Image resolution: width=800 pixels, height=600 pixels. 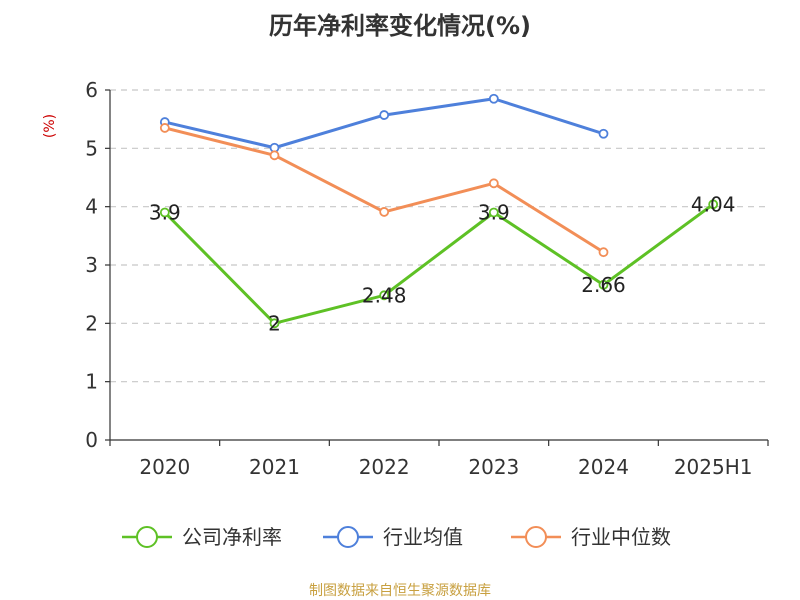 What do you see at coordinates (164, 467) in the screenshot?
I see `x-tick-label: 2020` at bounding box center [164, 467].